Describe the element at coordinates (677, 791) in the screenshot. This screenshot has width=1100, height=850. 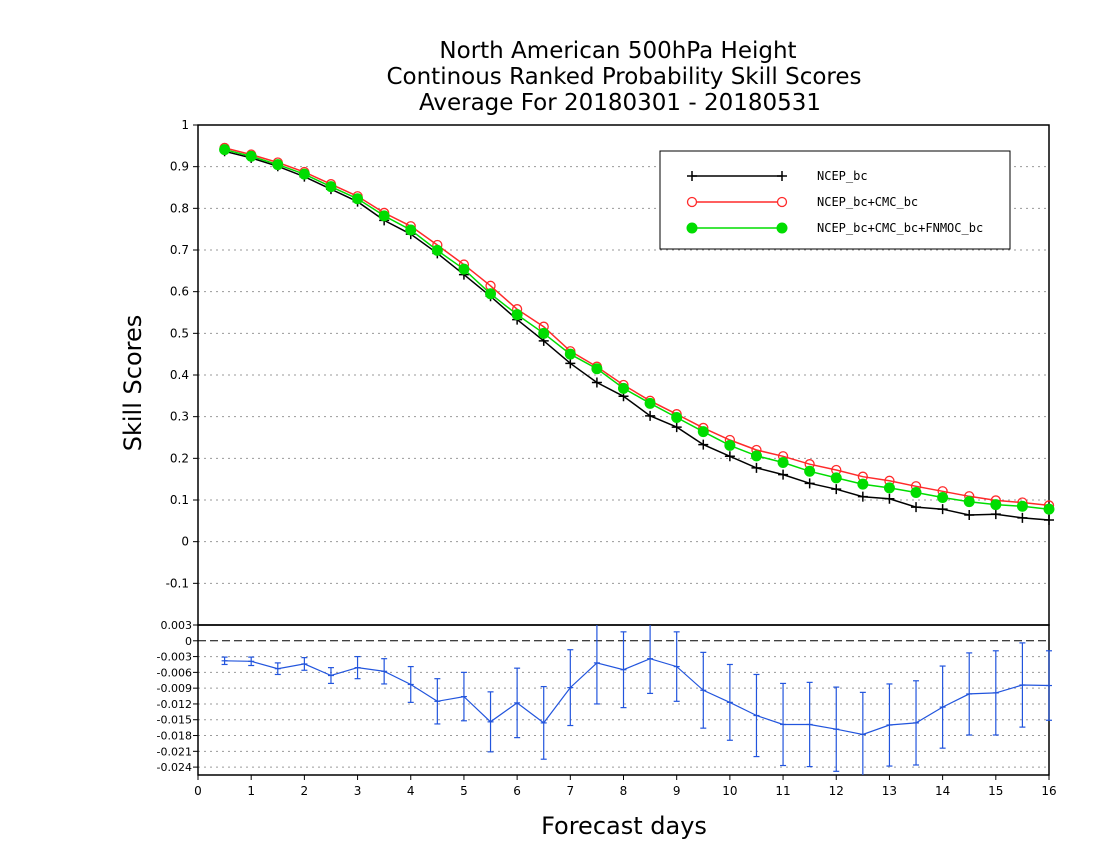
I see `x-tick-label: 9` at that location.